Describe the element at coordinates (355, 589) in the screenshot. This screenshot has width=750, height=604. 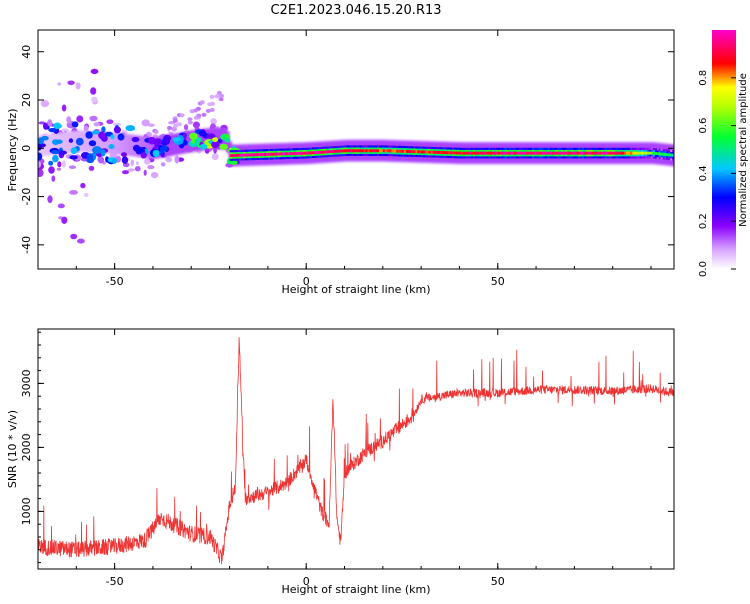
I see `snr-xlabel: Height of straight line (km)` at that location.